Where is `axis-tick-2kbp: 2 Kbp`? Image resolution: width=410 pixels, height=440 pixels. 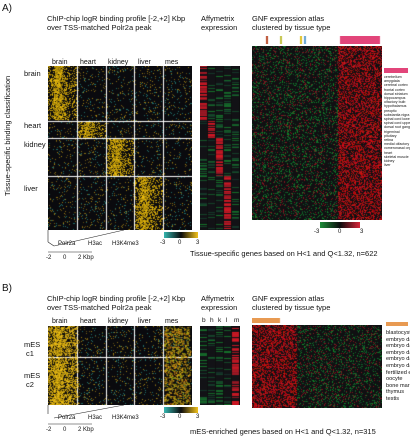 axis-tick-2kbp: 2 Kbp is located at coordinates (86, 258).